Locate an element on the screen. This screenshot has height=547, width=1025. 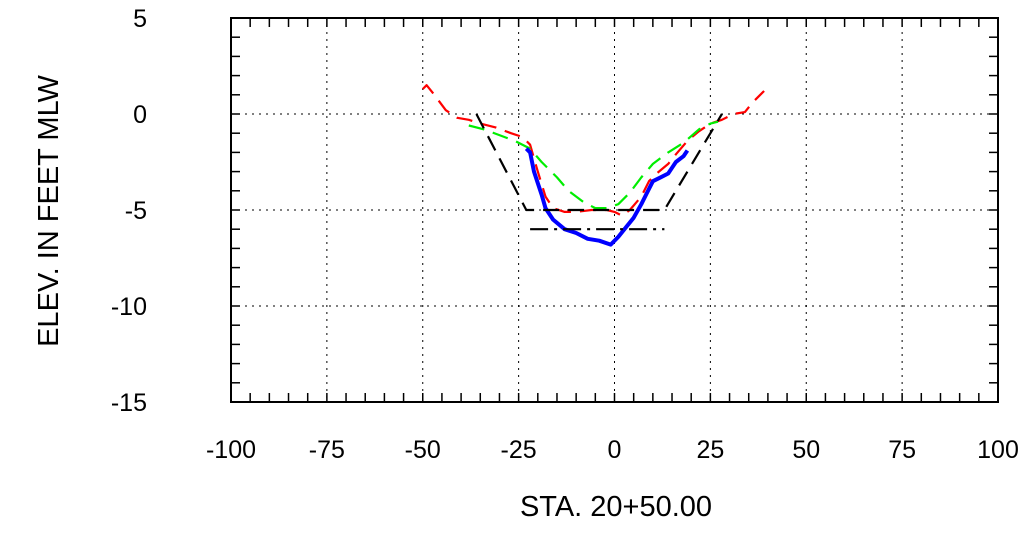
y-tick-label: -10 is located at coordinates (129, 307).